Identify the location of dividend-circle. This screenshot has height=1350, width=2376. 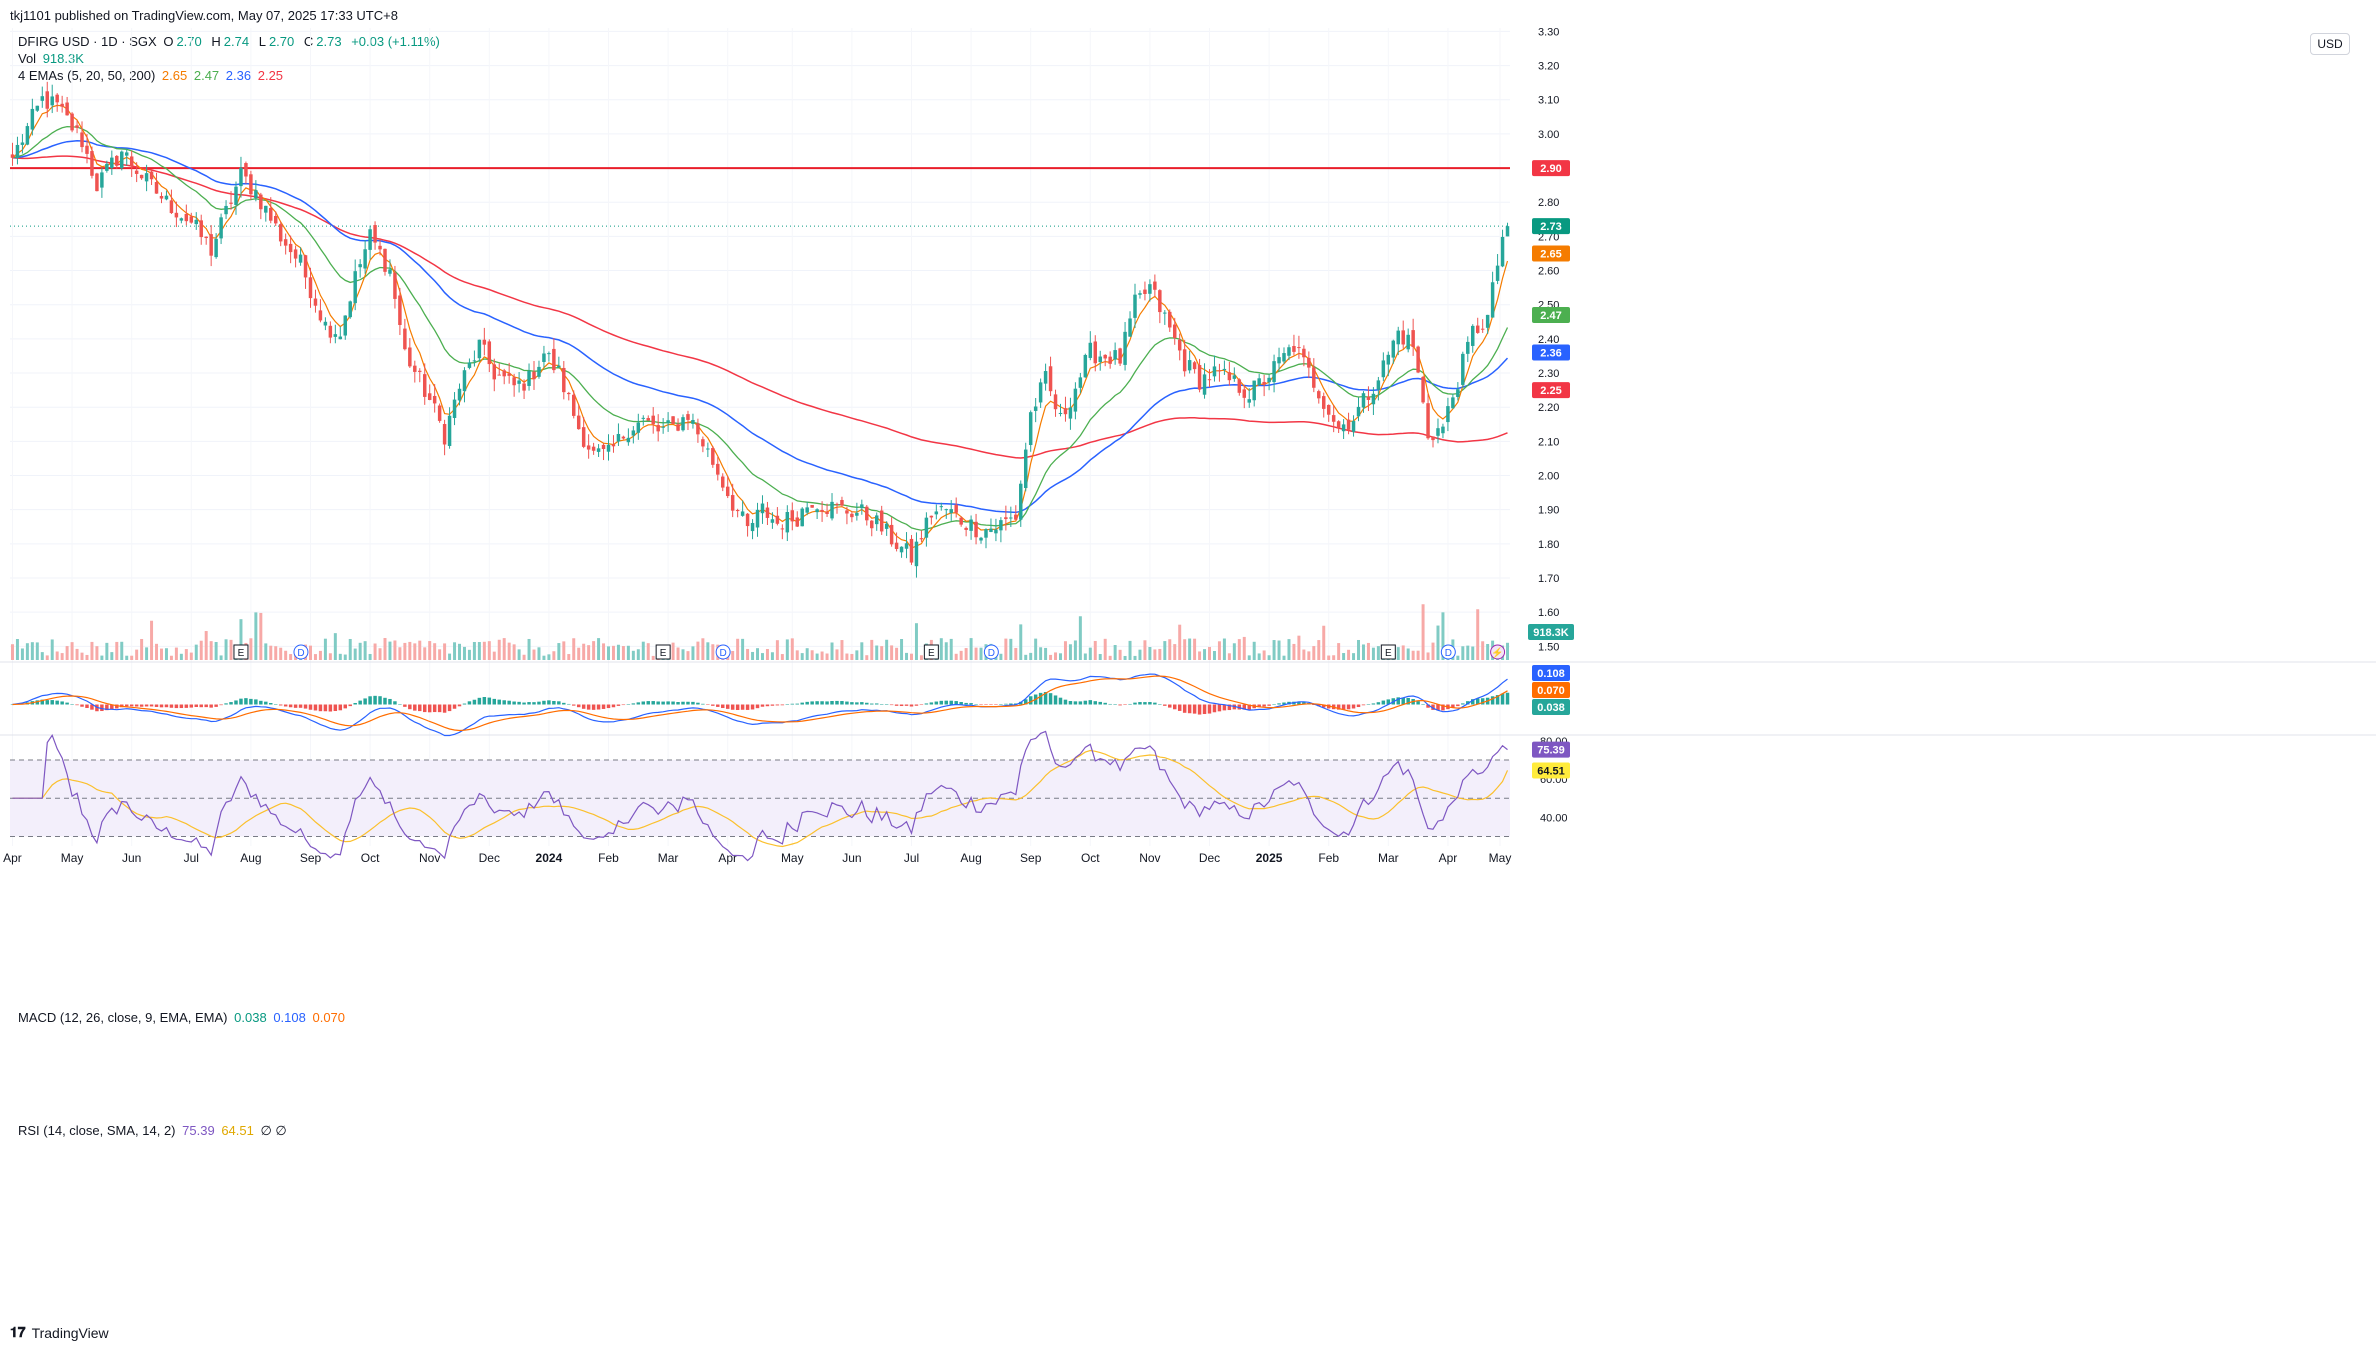
(991, 652).